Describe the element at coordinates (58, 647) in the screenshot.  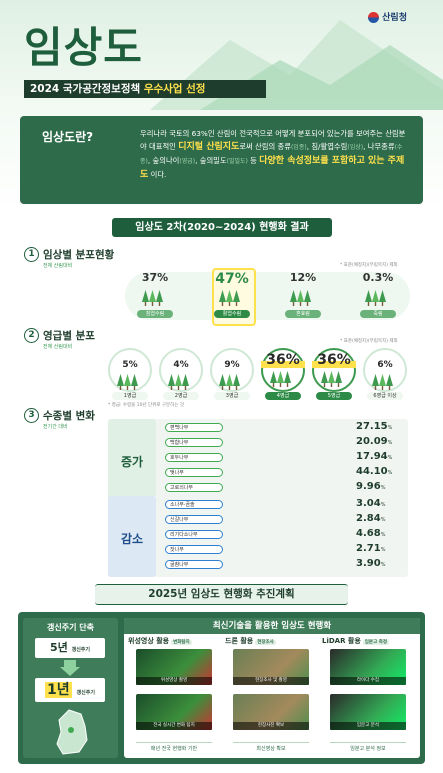
I see `cycle-before-value: 5년` at that location.